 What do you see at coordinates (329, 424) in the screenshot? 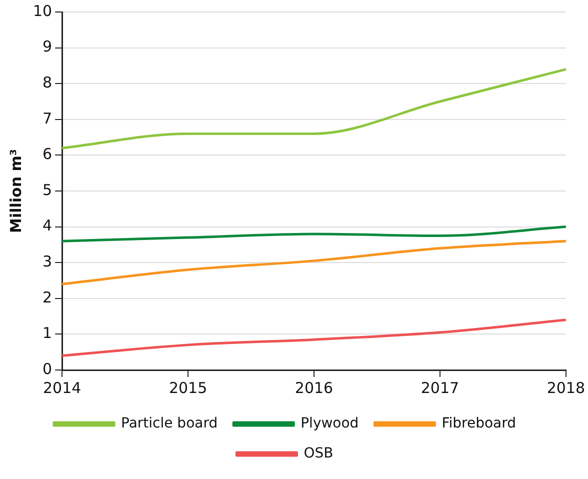
I see `legend-label: Plywood` at bounding box center [329, 424].